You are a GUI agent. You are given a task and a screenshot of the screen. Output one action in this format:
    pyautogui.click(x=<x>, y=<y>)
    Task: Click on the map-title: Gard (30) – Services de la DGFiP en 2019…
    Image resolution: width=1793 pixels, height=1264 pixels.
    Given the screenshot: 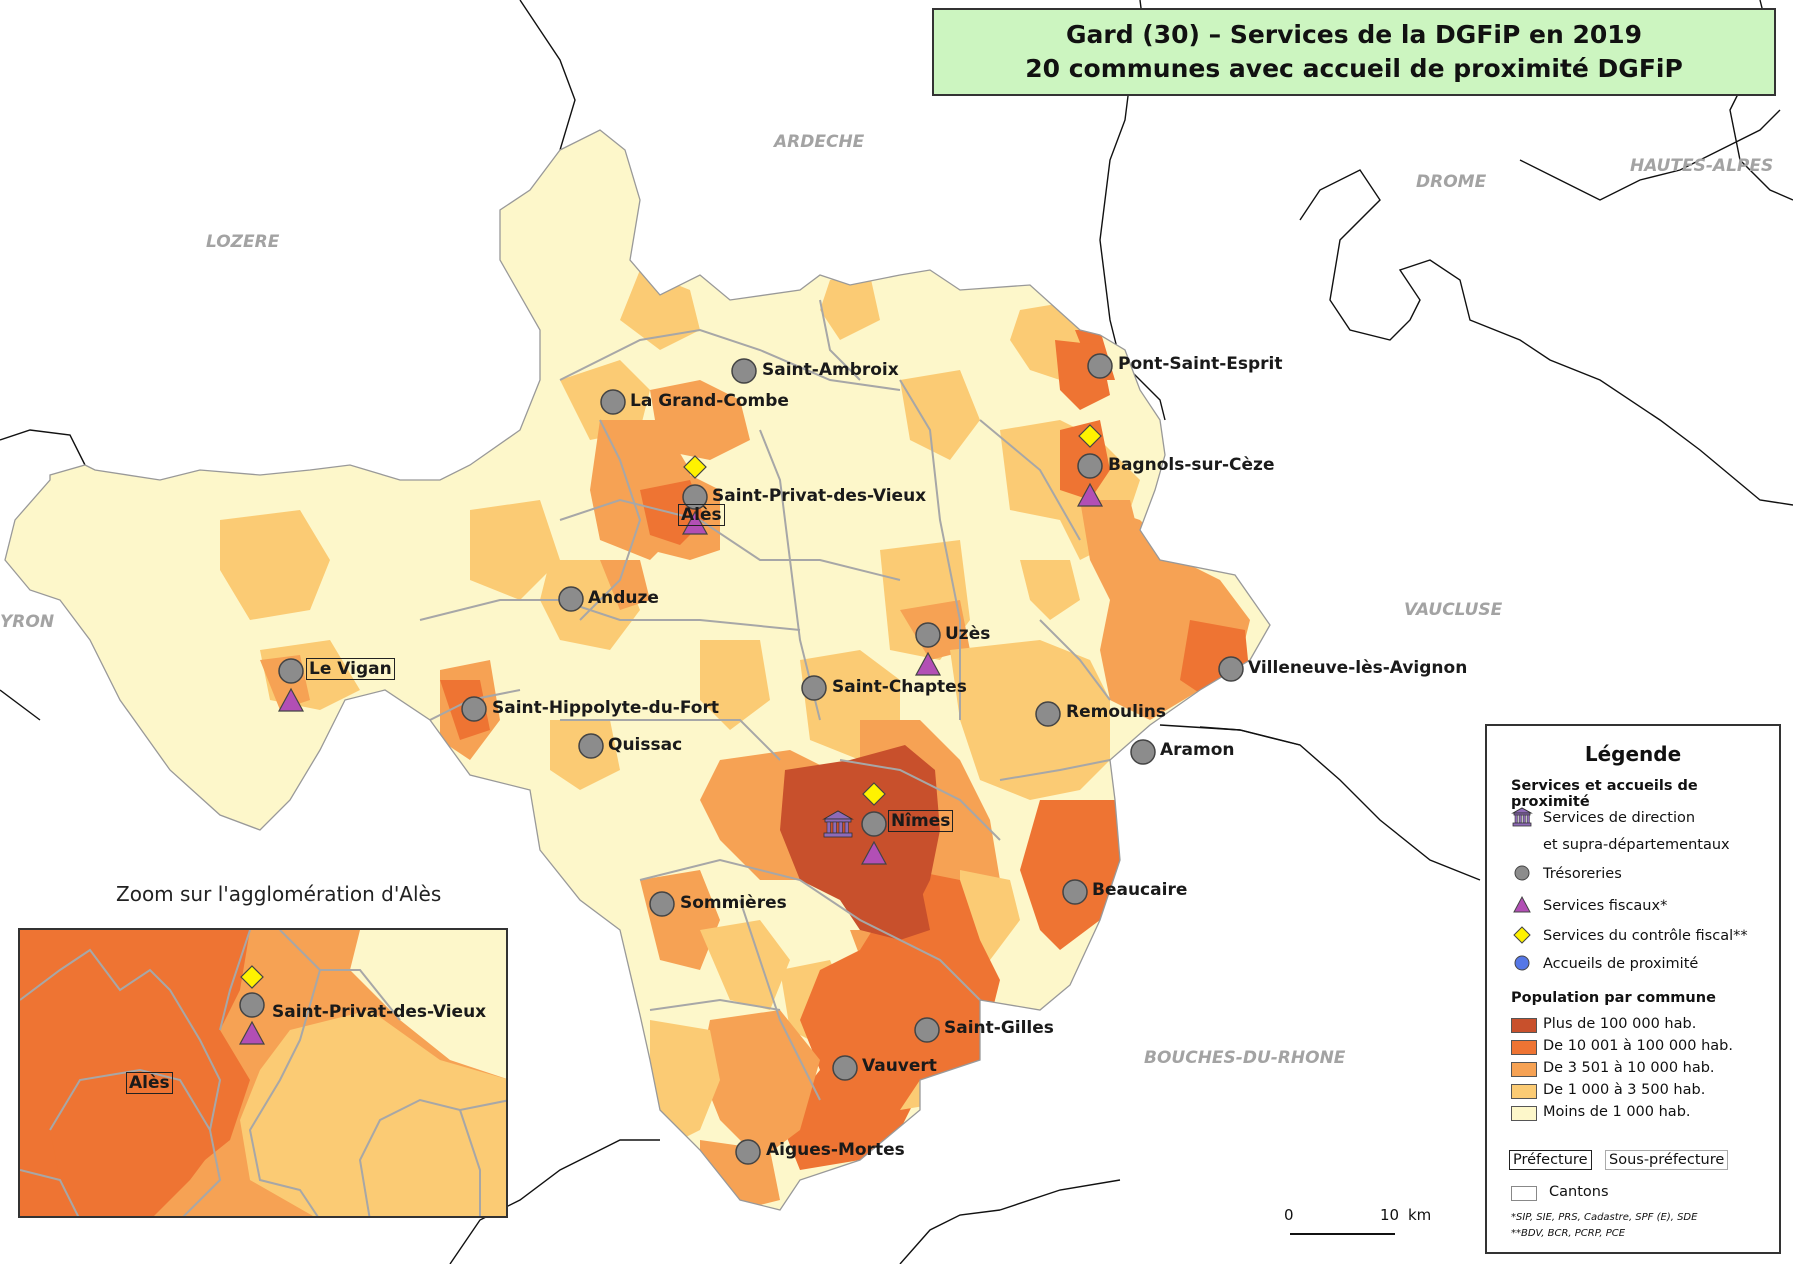 What is the action you would take?
    pyautogui.click(x=1354, y=52)
    